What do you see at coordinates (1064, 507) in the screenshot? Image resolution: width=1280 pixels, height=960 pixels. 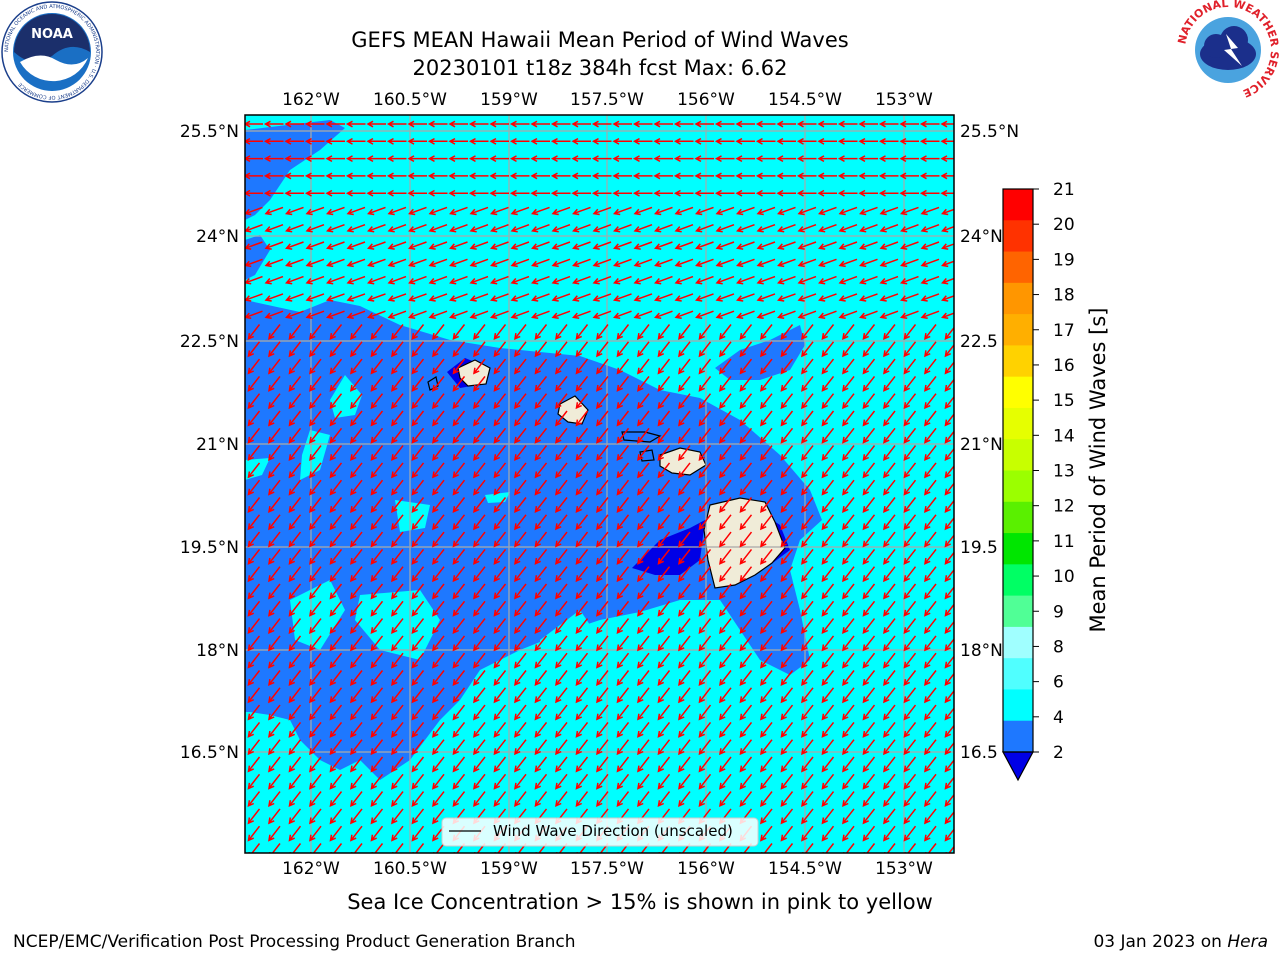 I see `colorbar-tick-label: 12` at bounding box center [1064, 507].